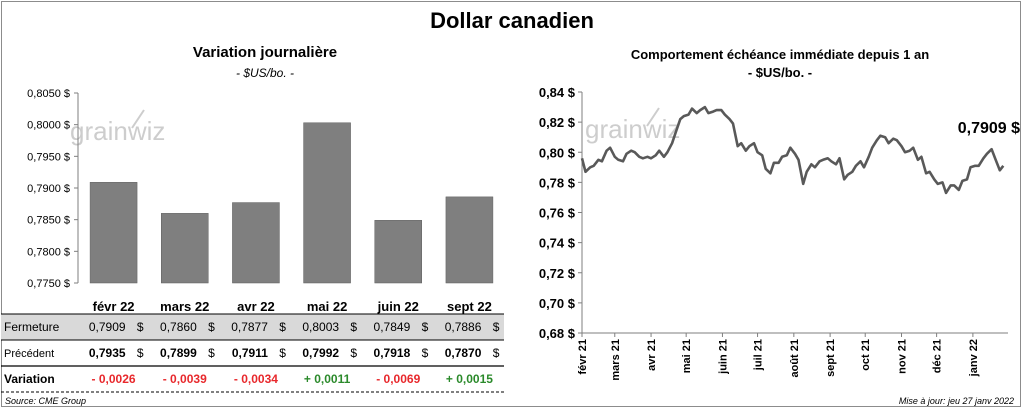  I want to click on x-tick-label: févr 21, so click(583, 356).